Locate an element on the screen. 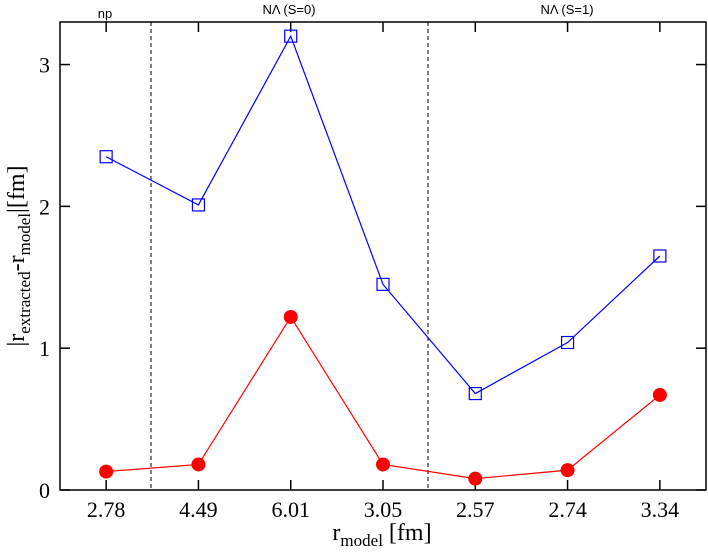 The image size is (708, 555). annotation: NΛ (S=1) is located at coordinates (566, 9).